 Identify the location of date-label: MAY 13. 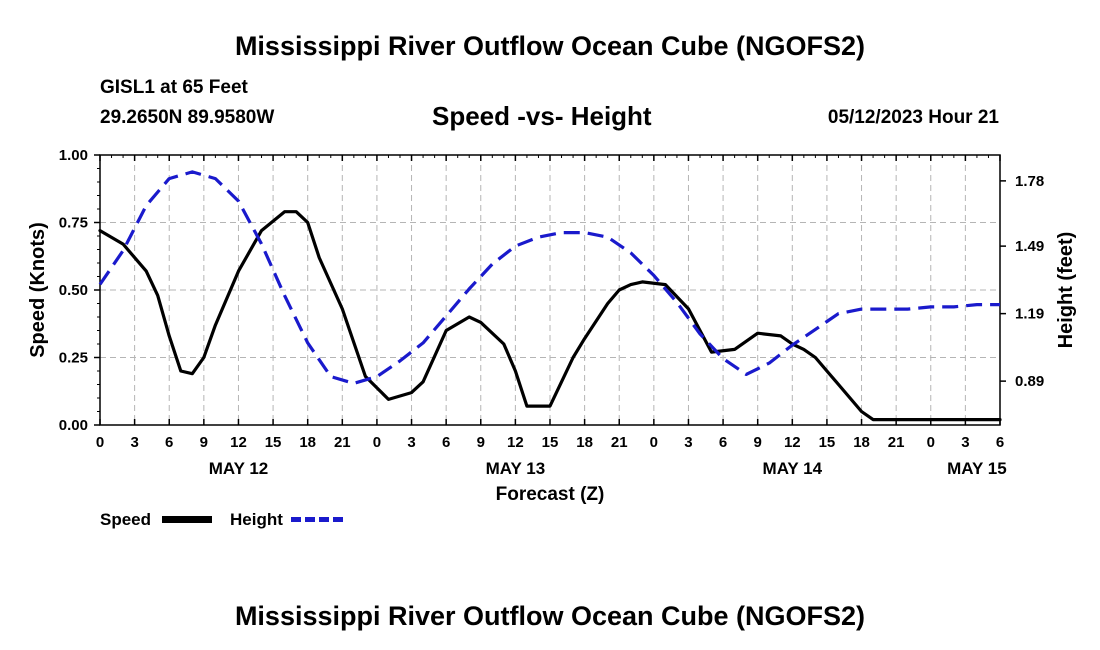
(516, 468).